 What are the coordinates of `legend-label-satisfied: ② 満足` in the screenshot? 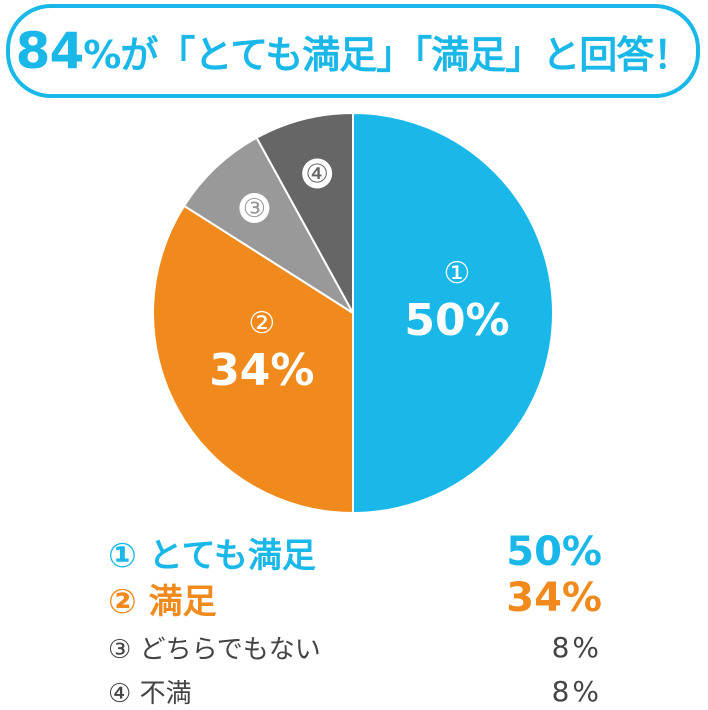 It's located at (162, 598).